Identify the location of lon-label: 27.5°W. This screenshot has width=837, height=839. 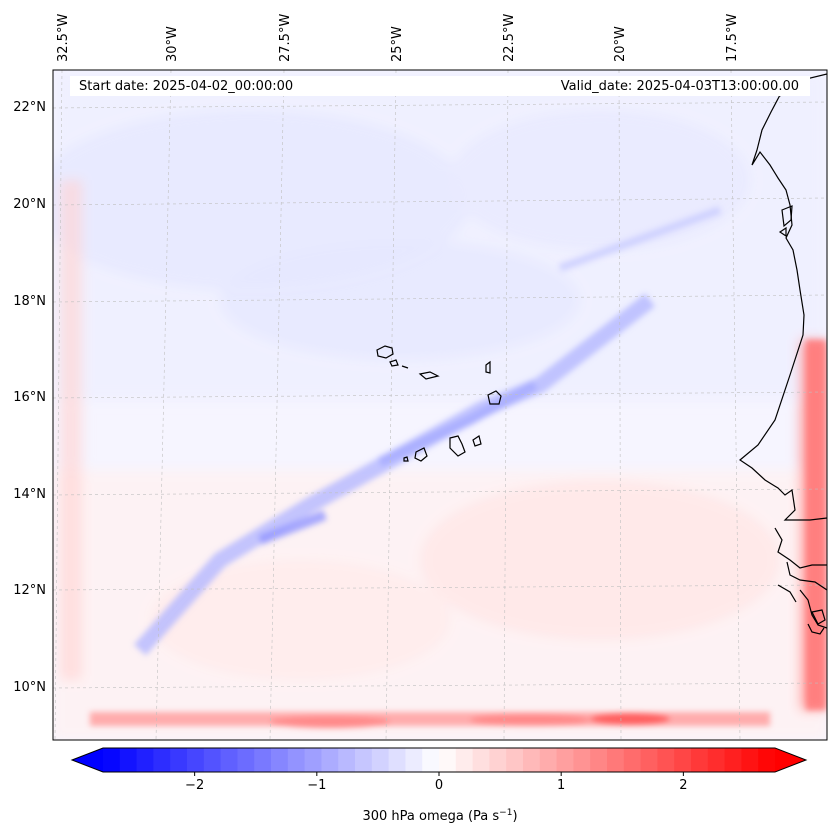
(285, 38).